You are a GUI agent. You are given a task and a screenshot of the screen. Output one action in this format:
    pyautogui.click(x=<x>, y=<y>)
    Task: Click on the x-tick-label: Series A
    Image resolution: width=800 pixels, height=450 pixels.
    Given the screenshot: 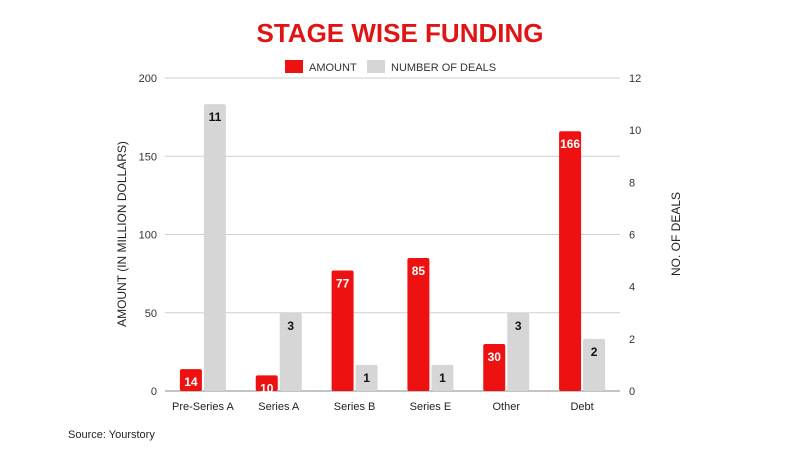 What is the action you would take?
    pyautogui.click(x=279, y=407)
    